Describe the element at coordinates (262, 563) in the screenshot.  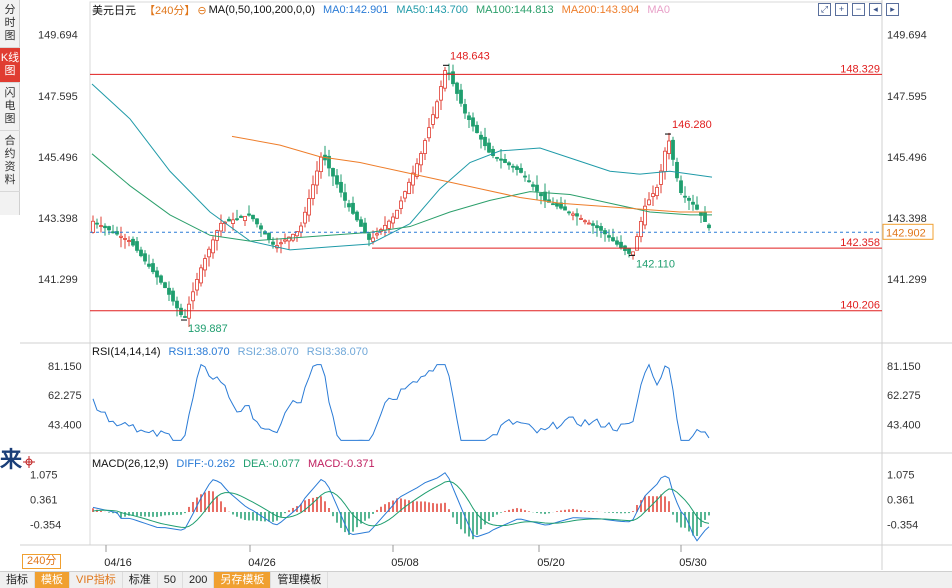
I see `date-label: 04/26` at that location.